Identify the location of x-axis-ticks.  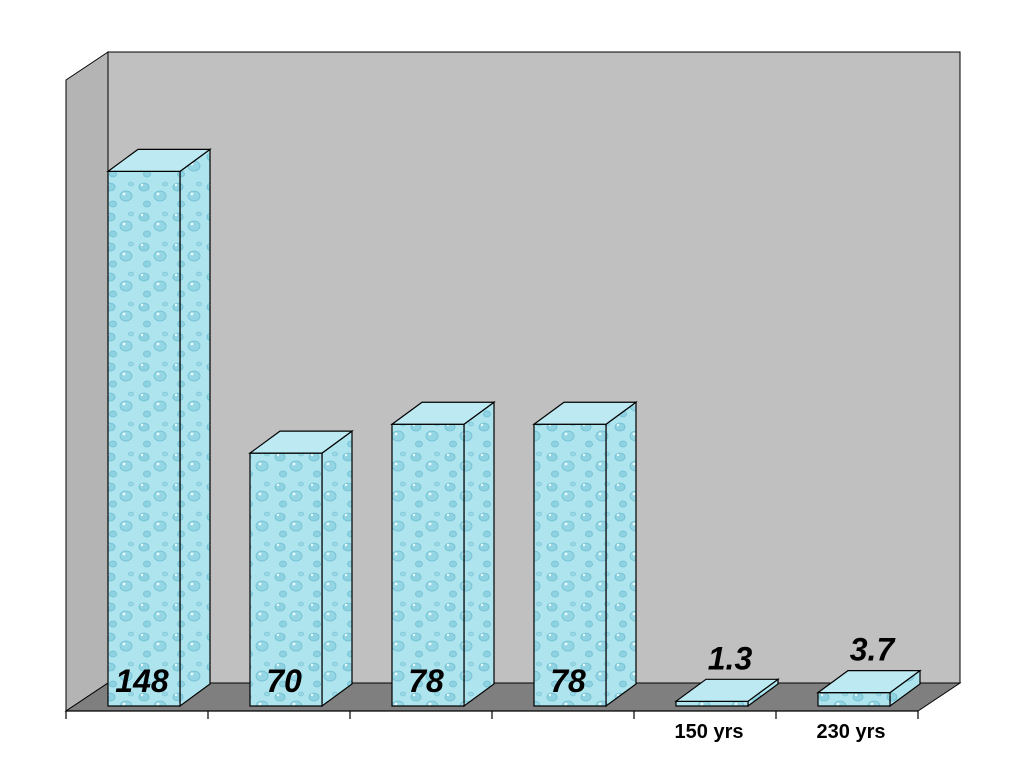
(492, 715).